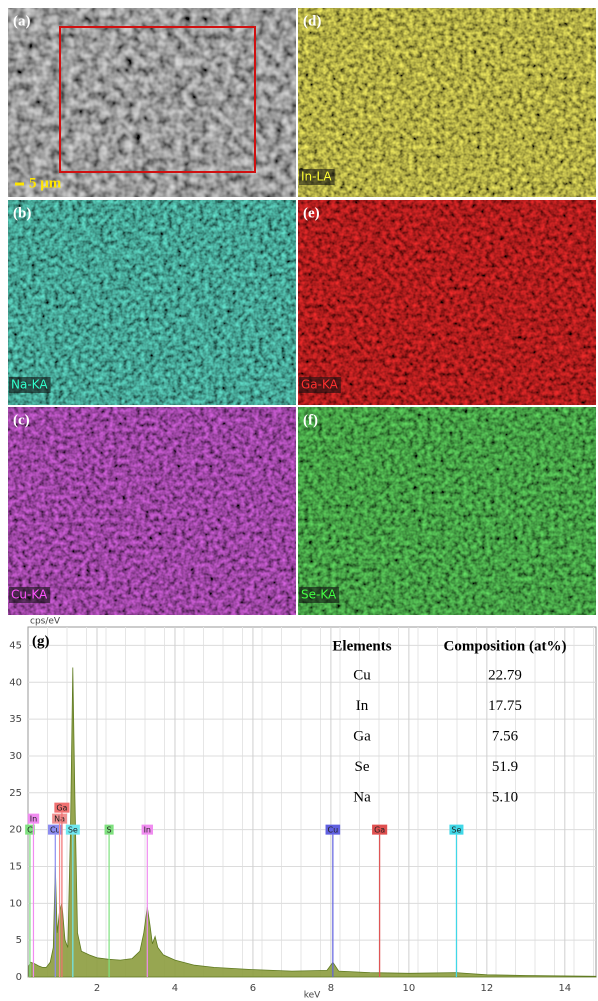  Describe the element at coordinates (312, 996) in the screenshot. I see `x-axis-label: keV` at that location.